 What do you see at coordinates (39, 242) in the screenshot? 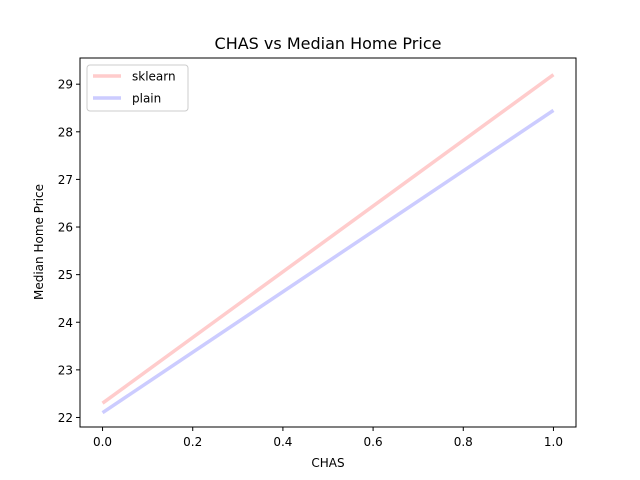
I see `y-axis-label: Median Home Price` at bounding box center [39, 242].